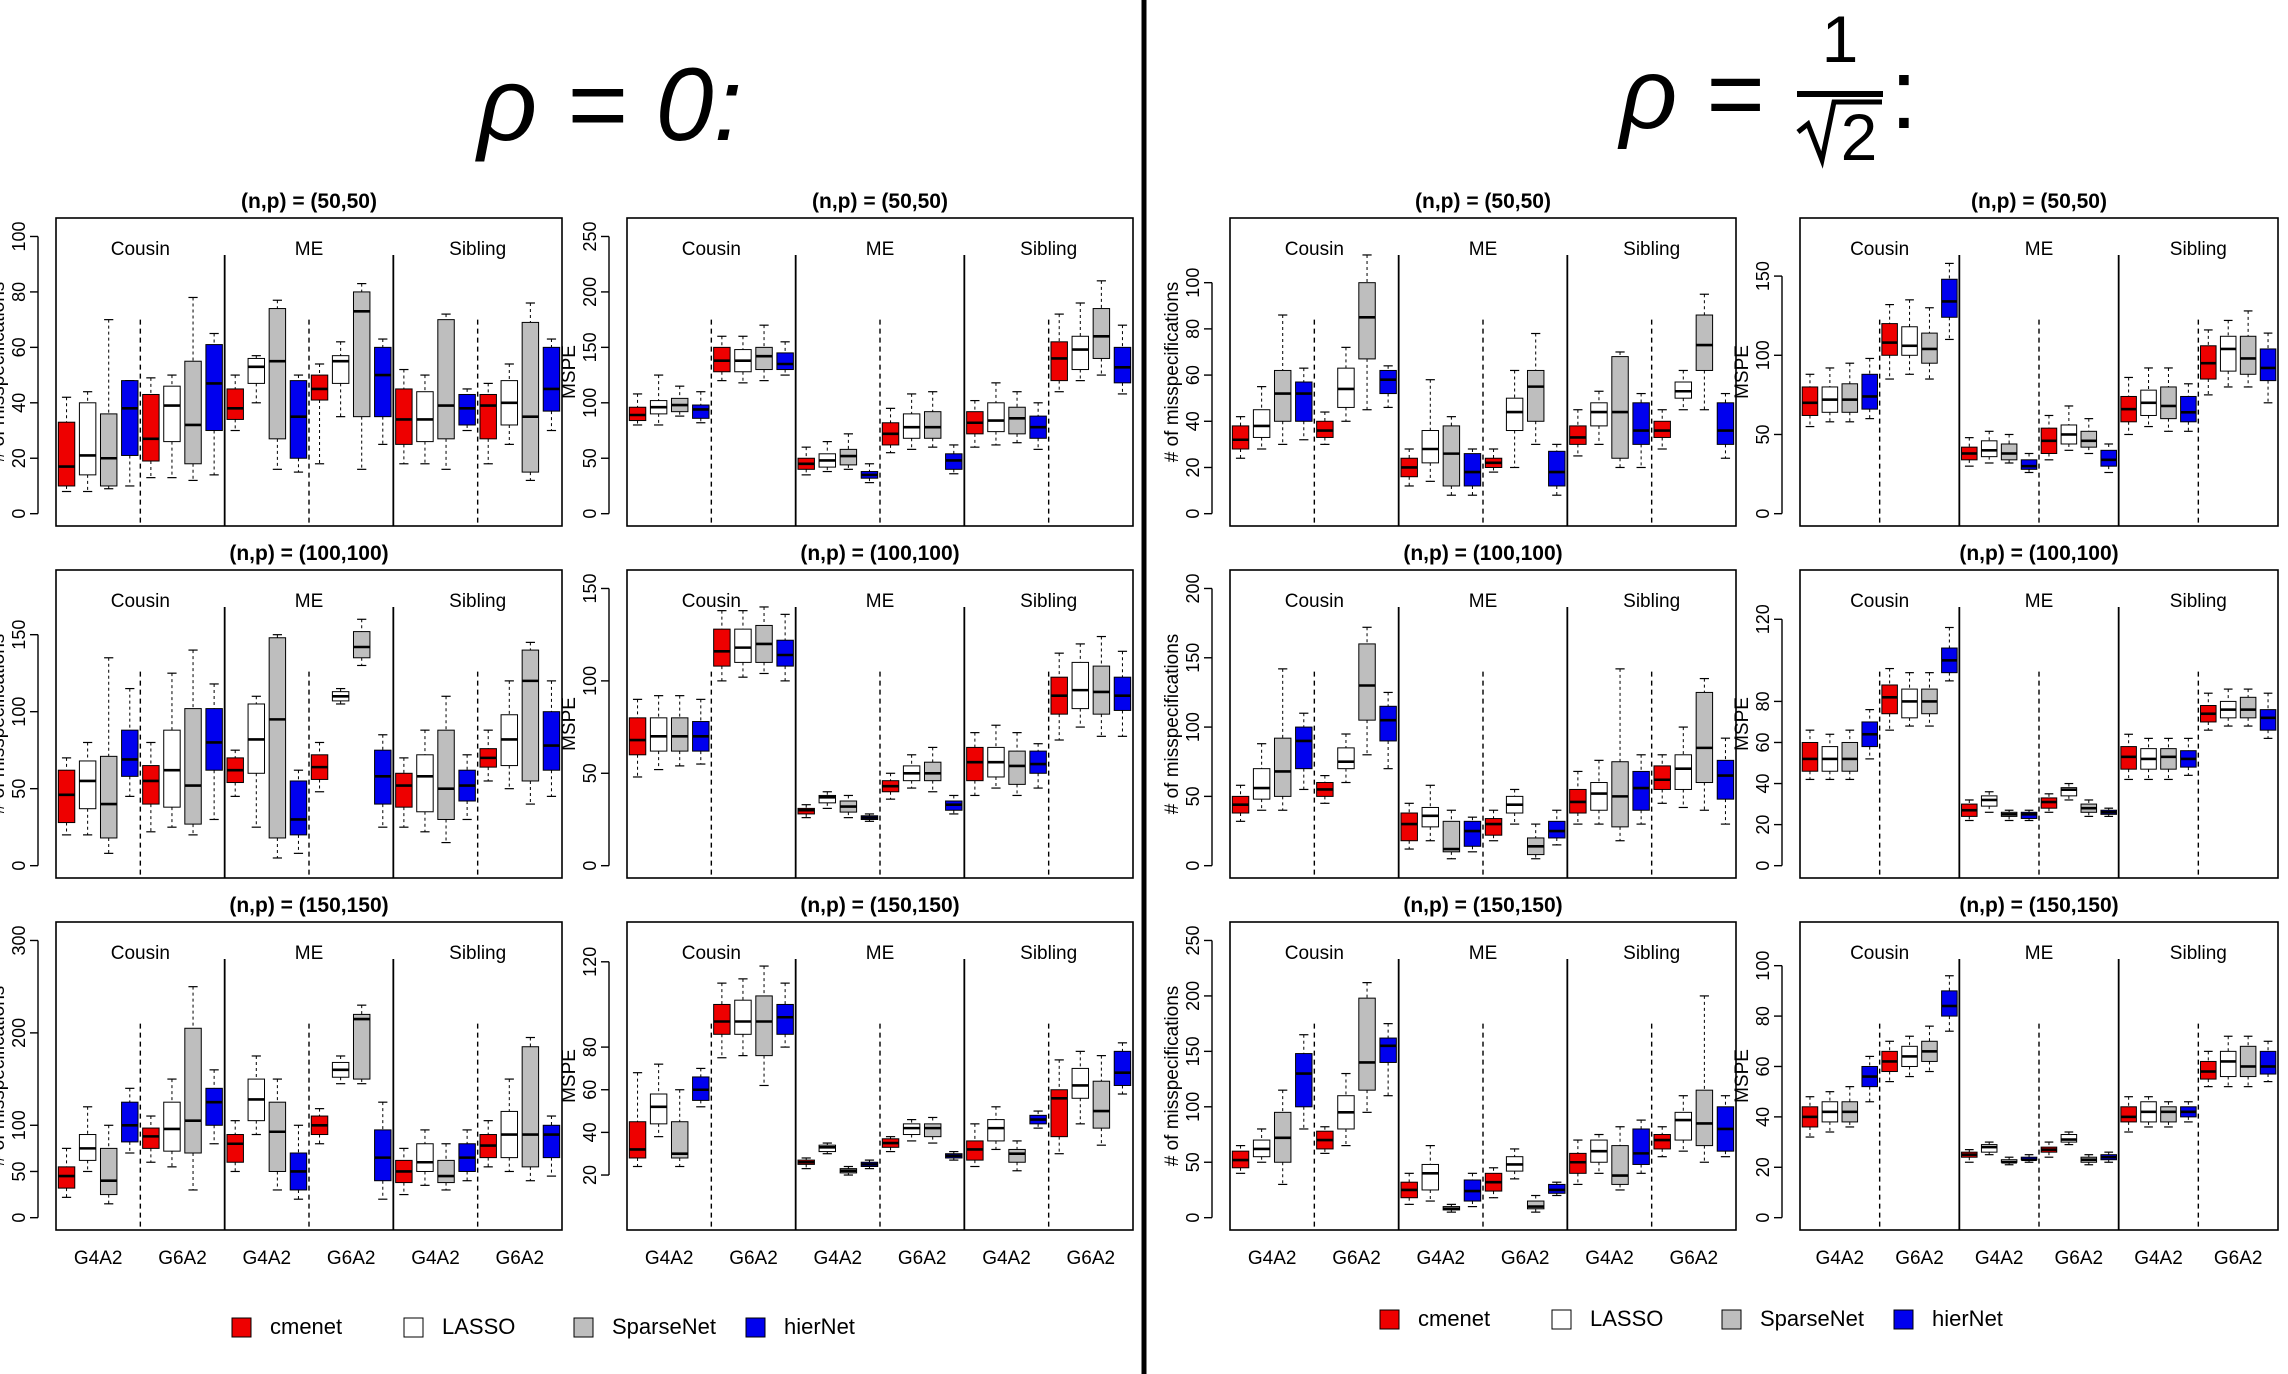 Image resolution: width=2288 pixels, height=1374 pixels. I want to click on panel-title: (n,p) = (100,100), so click(879, 553).